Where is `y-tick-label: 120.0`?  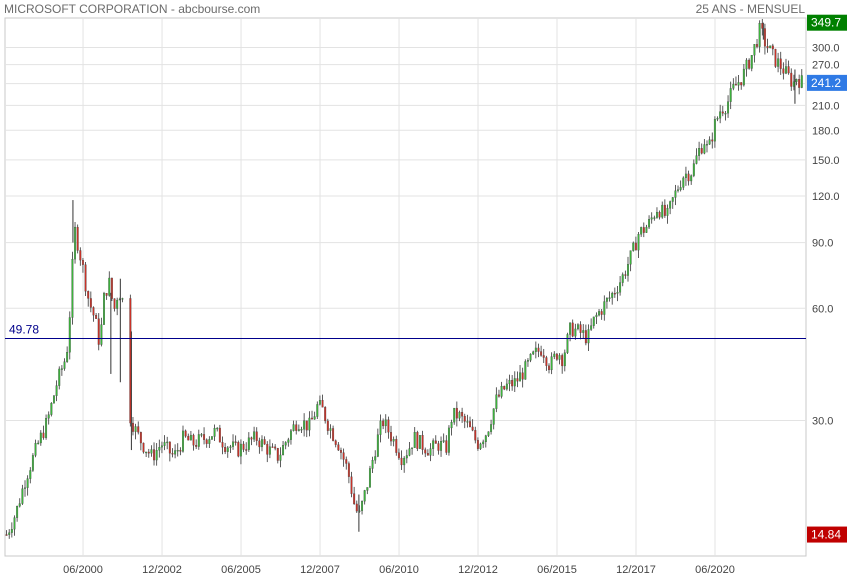
y-tick-label: 120.0 is located at coordinates (826, 197).